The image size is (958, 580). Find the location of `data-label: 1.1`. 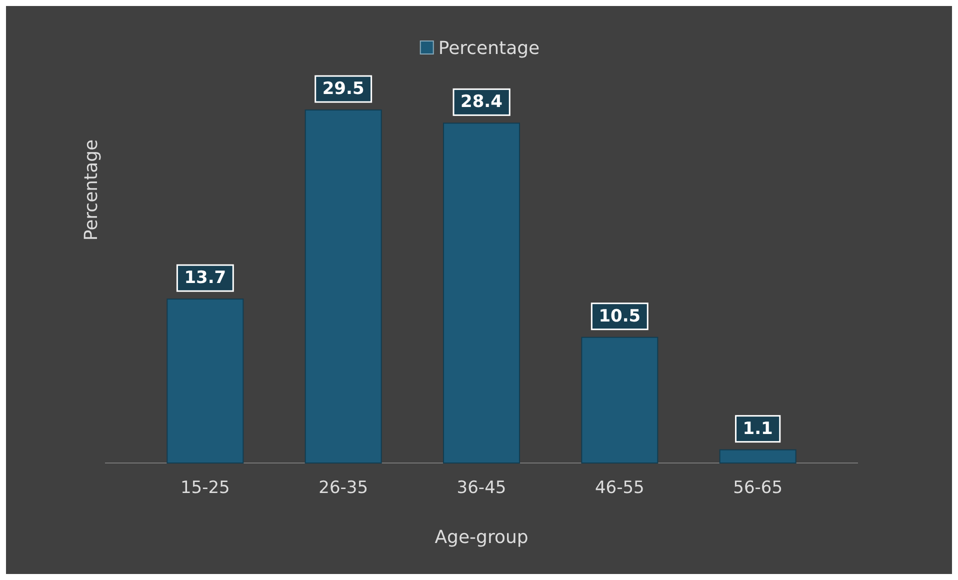

data-label: 1.1 is located at coordinates (757, 428).